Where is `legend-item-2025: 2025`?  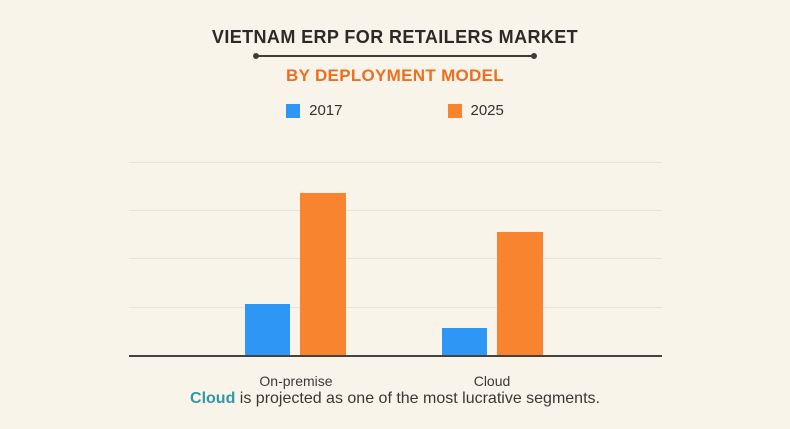
legend-item-2025: 2025 is located at coordinates (475, 110).